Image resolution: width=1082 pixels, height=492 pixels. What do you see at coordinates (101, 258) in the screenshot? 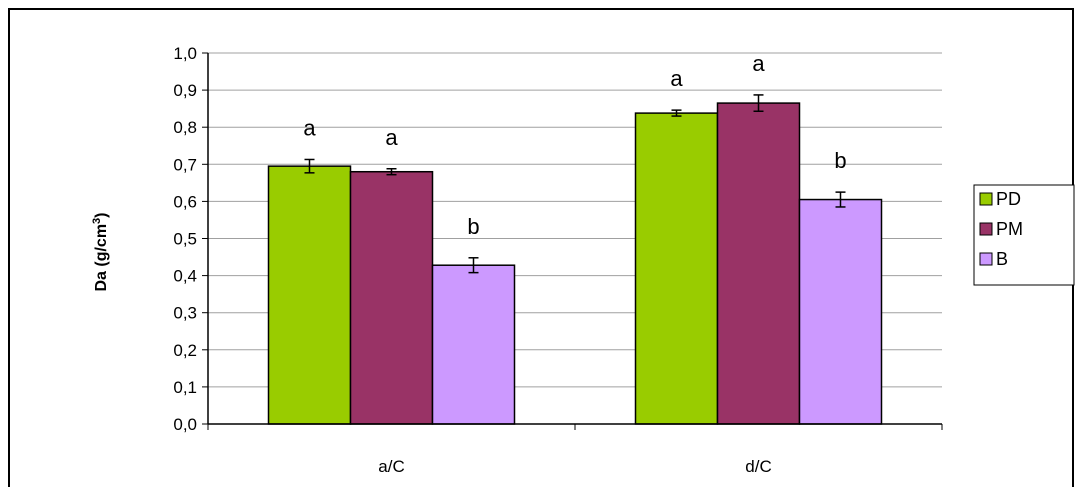
I see `y-axis-label-main: Da (g/cm` at bounding box center [101, 258].